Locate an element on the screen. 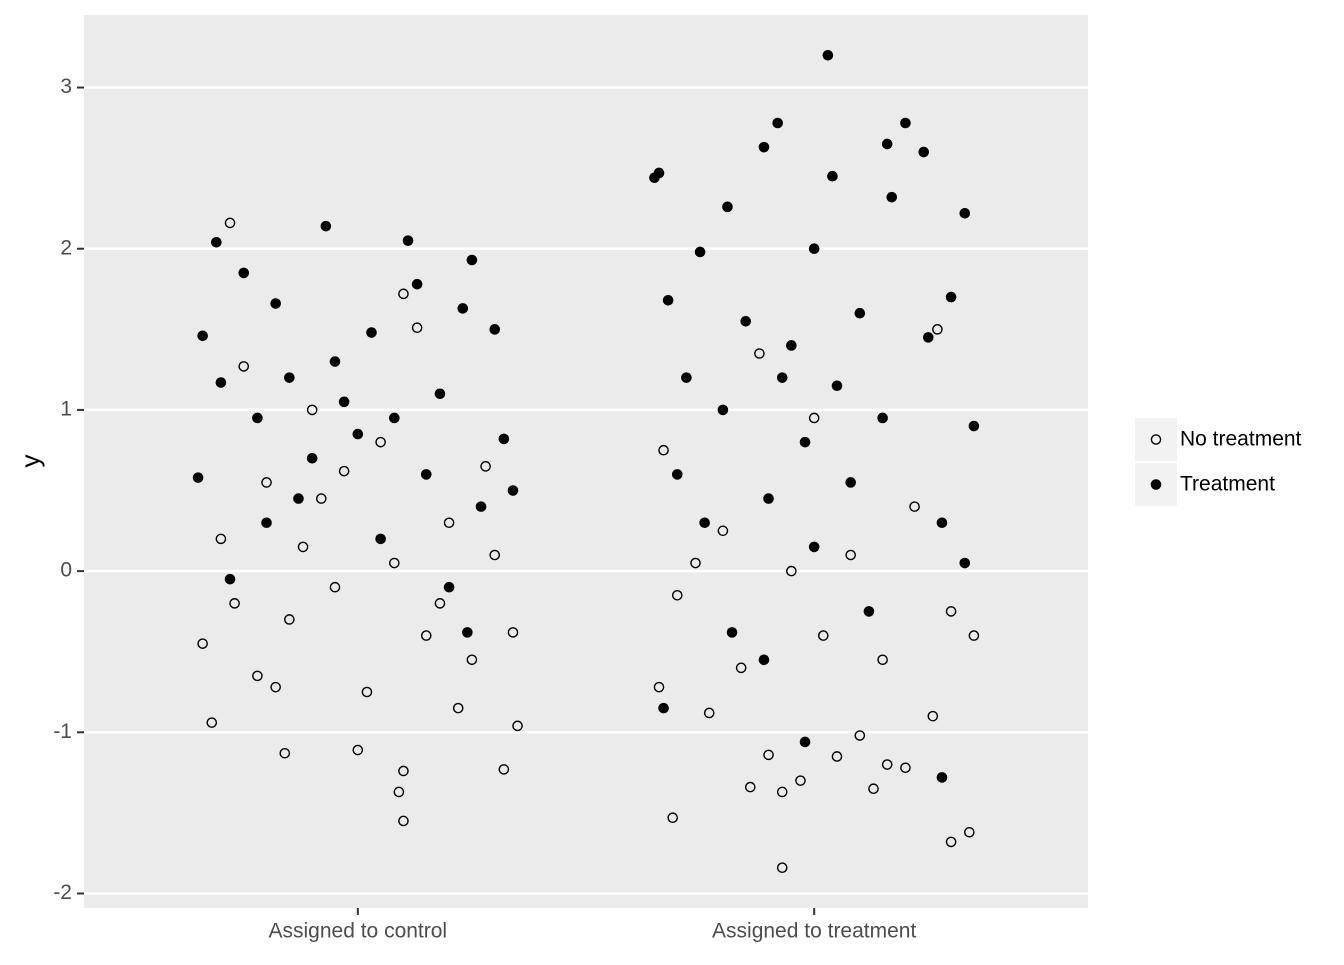 The height and width of the screenshot is (965, 1344). y-tick-label: -2 is located at coordinates (62, 892).